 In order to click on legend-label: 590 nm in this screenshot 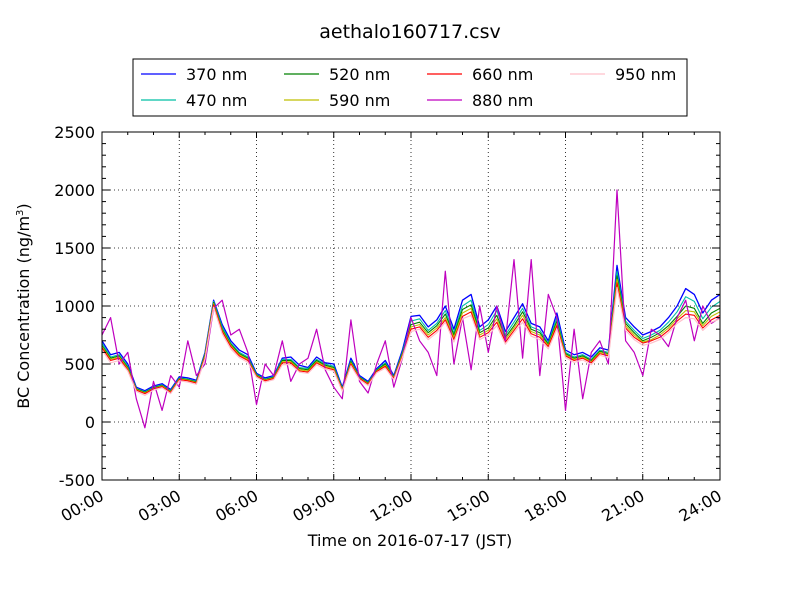, I will do `click(359, 100)`.